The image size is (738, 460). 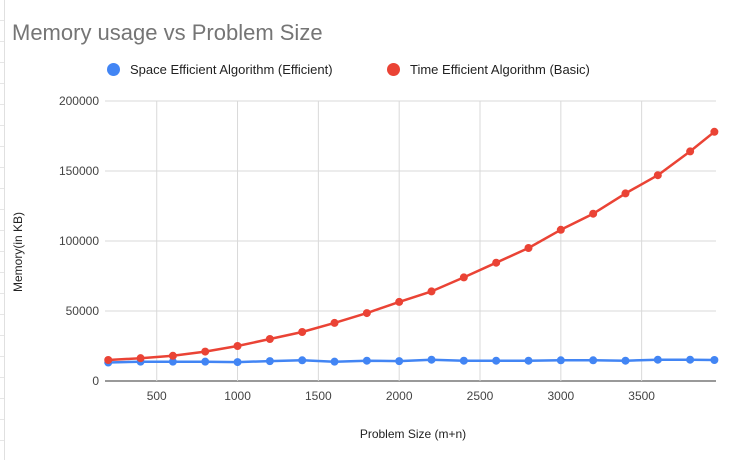 I want to click on x-tick-label: 1000, so click(x=237, y=396).